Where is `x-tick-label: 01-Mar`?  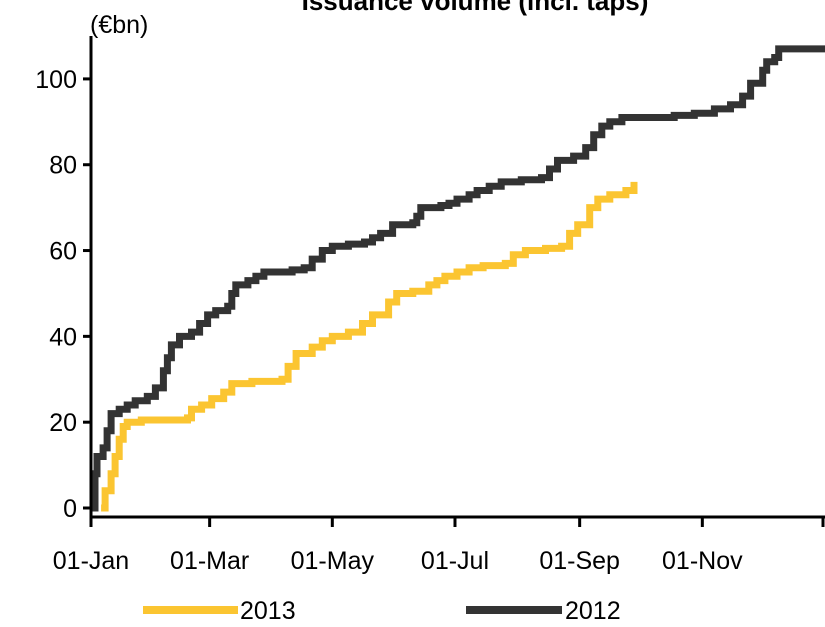 x-tick-label: 01-Mar is located at coordinates (209, 561).